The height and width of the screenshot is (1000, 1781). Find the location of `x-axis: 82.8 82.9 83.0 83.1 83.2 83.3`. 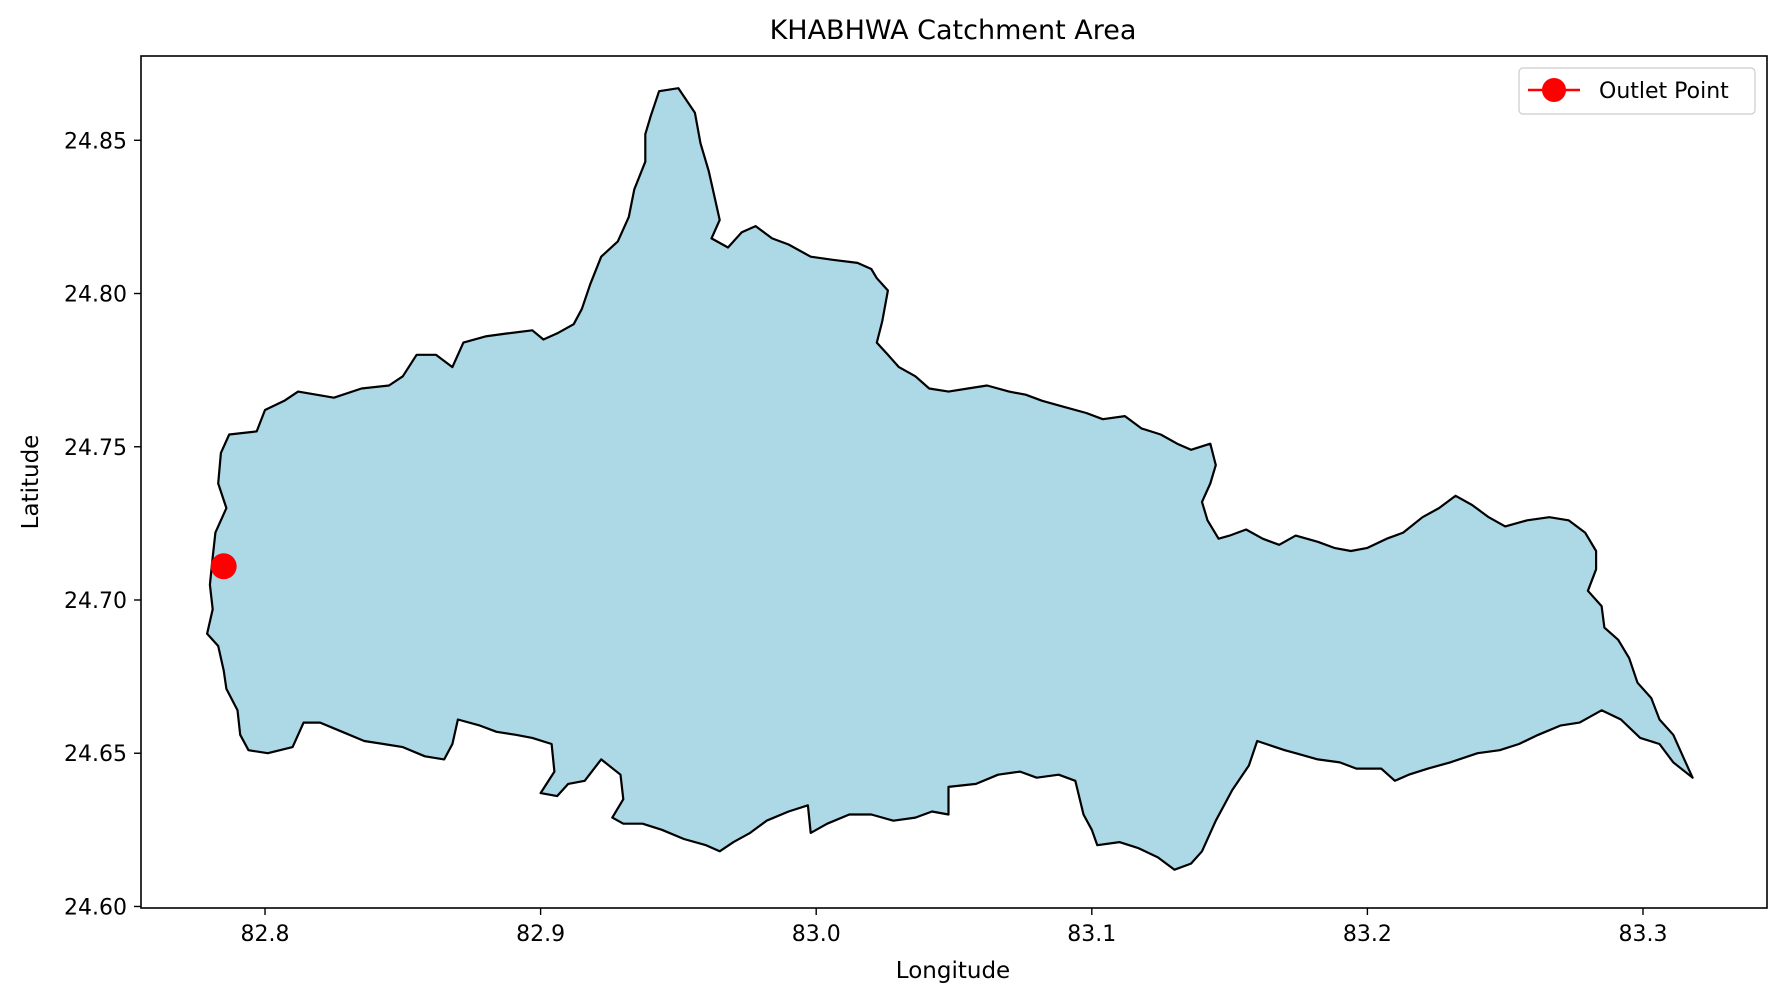

x-axis: 82.8 82.9 83.0 83.1 83.2 83.3 is located at coordinates (954, 927).